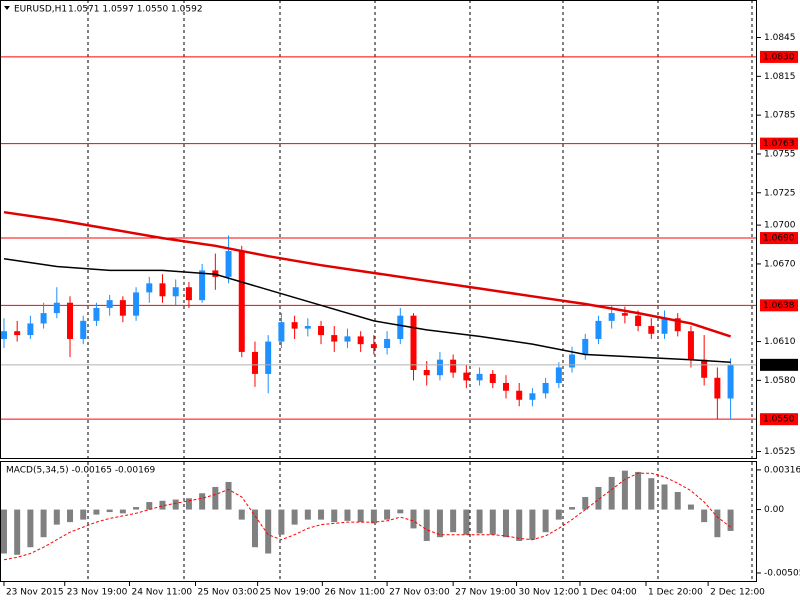  Describe the element at coordinates (780, 342) in the screenshot. I see `y-tick-label: 1.0610` at that location.